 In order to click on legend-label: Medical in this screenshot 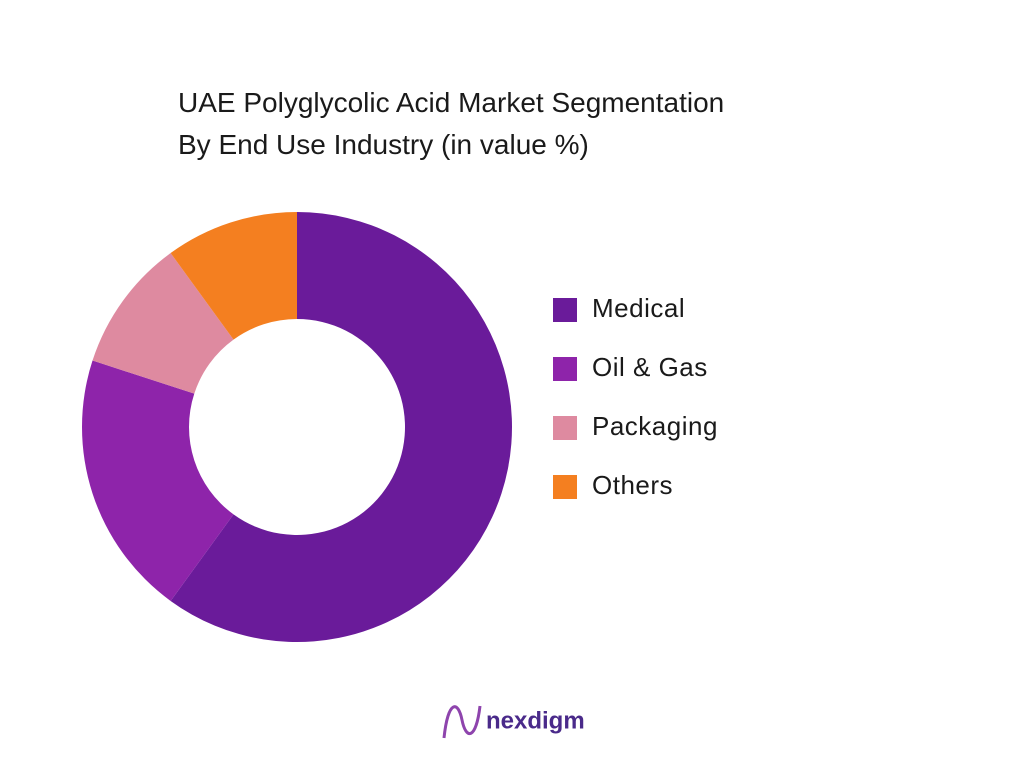, I will do `click(638, 308)`.